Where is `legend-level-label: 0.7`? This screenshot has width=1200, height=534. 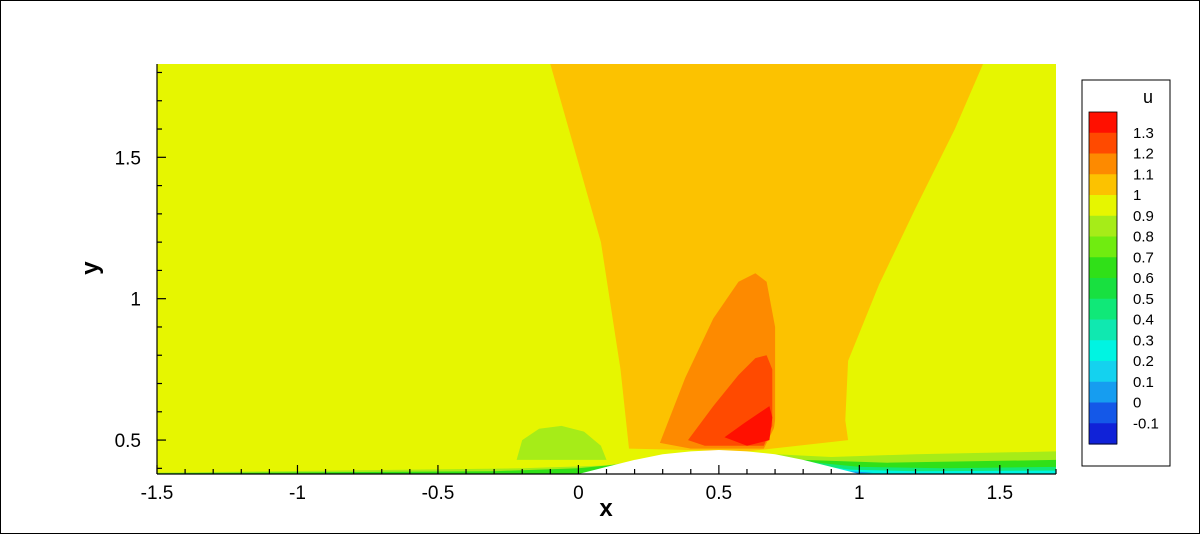 legend-level-label: 0.7 is located at coordinates (1143, 257).